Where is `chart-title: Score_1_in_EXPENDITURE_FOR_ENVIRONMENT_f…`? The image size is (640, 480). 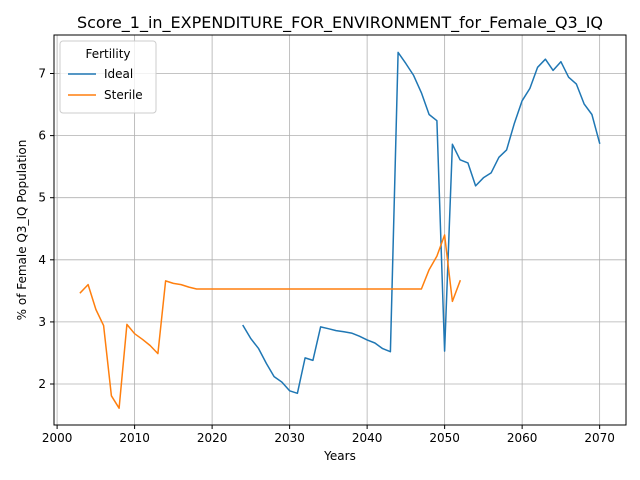 chart-title: Score_1_in_EXPENDITURE_FOR_ENVIRONMENT_f… is located at coordinates (340, 23).